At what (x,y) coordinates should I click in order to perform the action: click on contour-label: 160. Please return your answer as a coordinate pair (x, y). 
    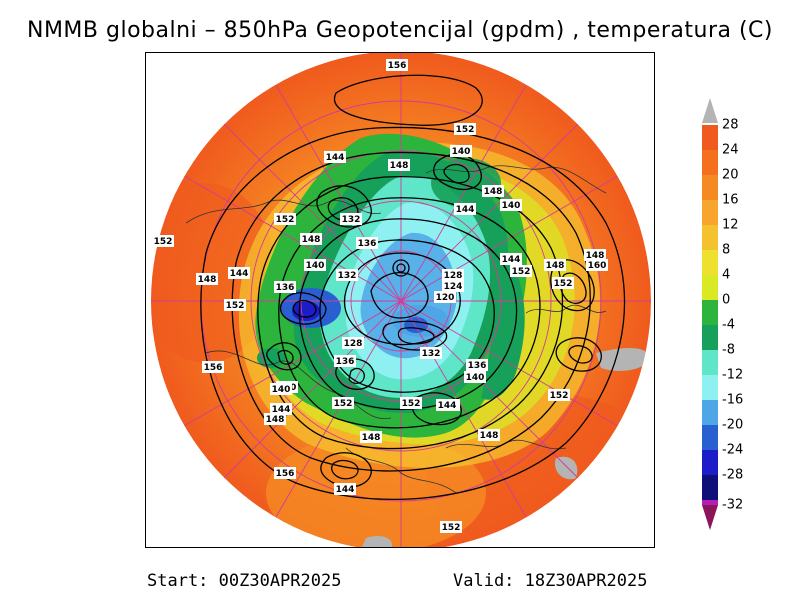
    Looking at the image, I should click on (597, 265).